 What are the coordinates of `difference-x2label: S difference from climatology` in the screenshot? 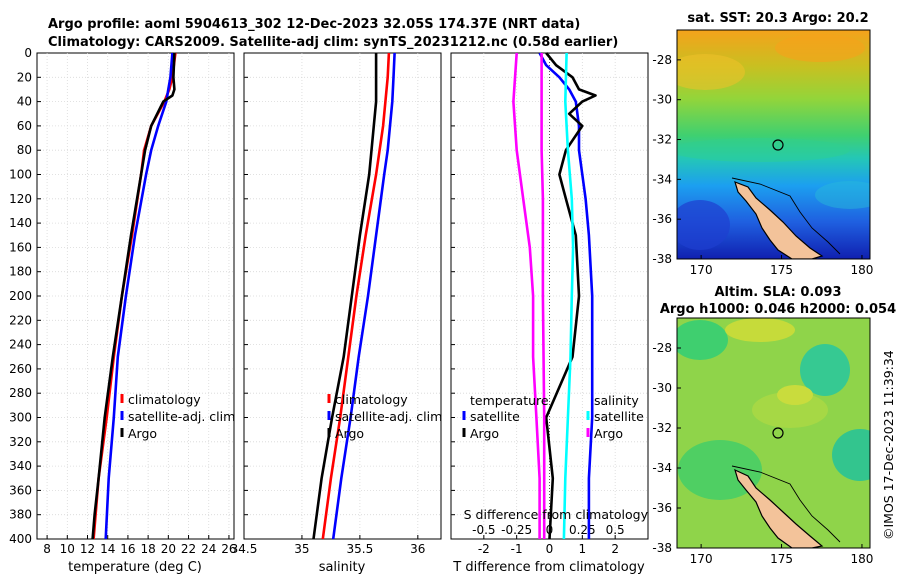 It's located at (556, 514).